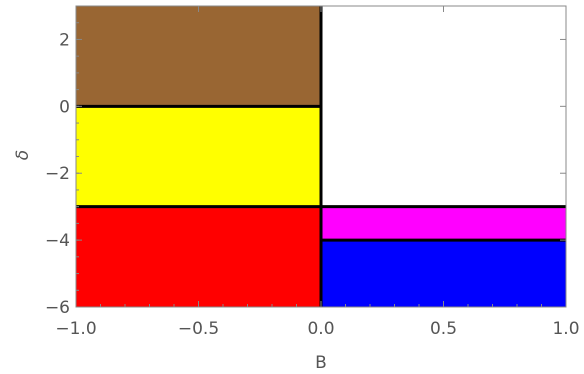 The height and width of the screenshot is (374, 584). I want to click on y-tick-label-4: 2, so click(64, 40).